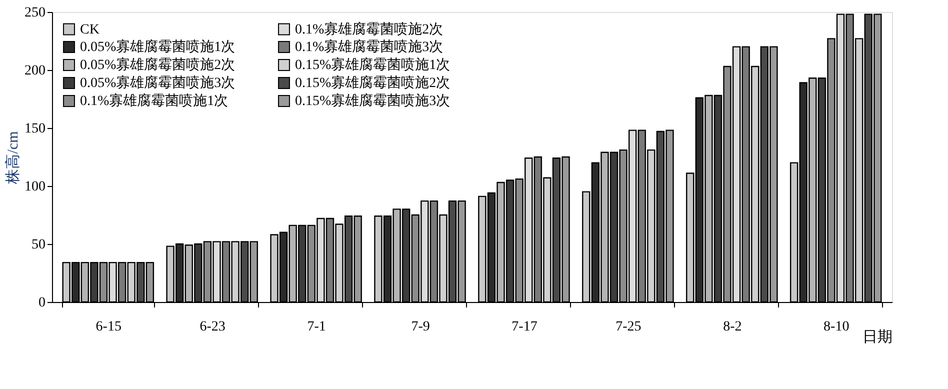 The height and width of the screenshot is (389, 948). I want to click on x-tick-label: 8-10, so click(837, 327).